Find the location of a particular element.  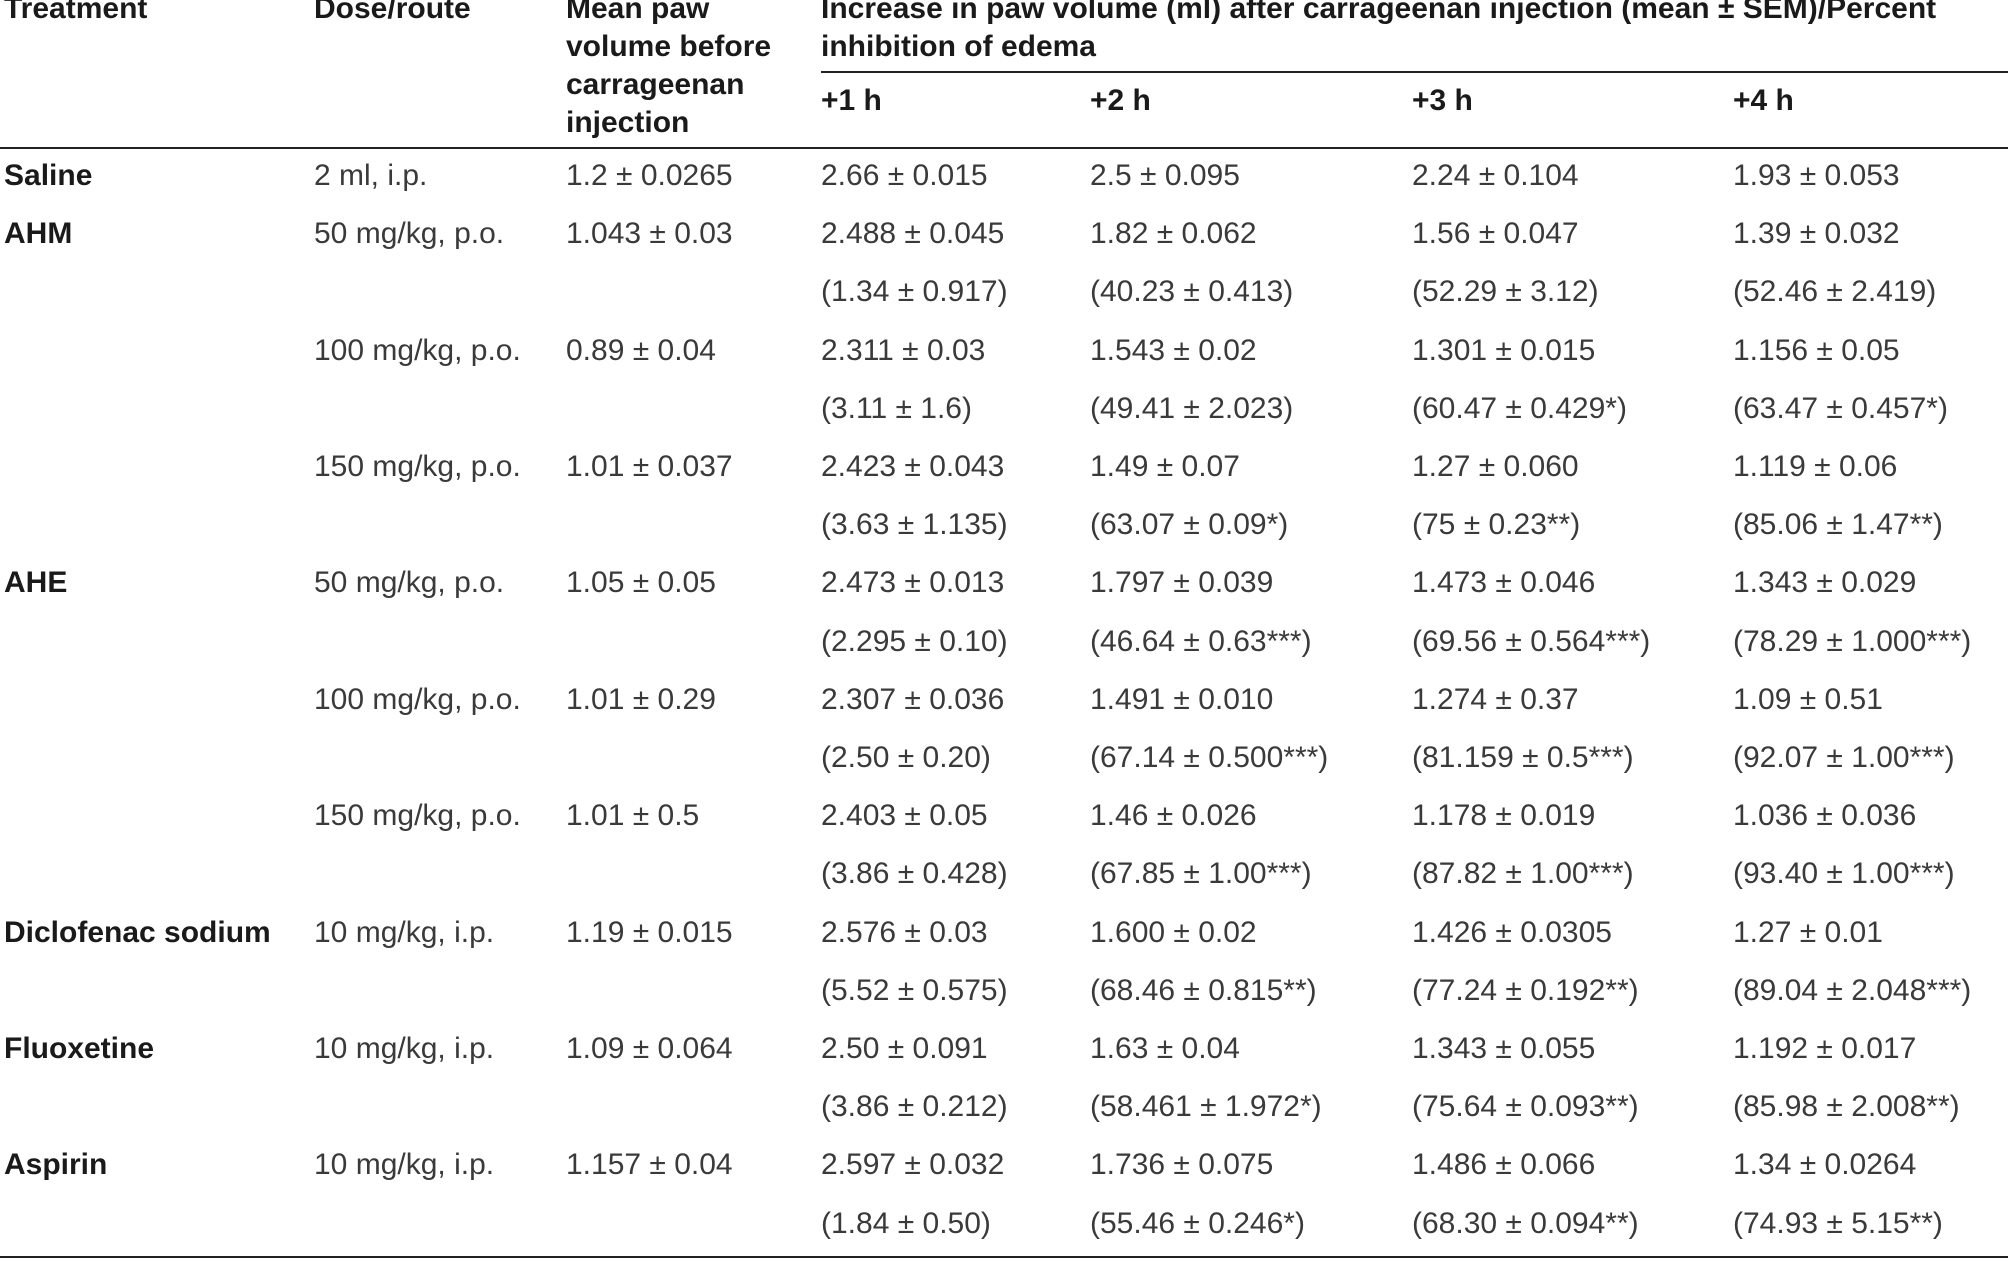

cell-4h: 1.27 ± 0.01 is located at coordinates (1808, 932).